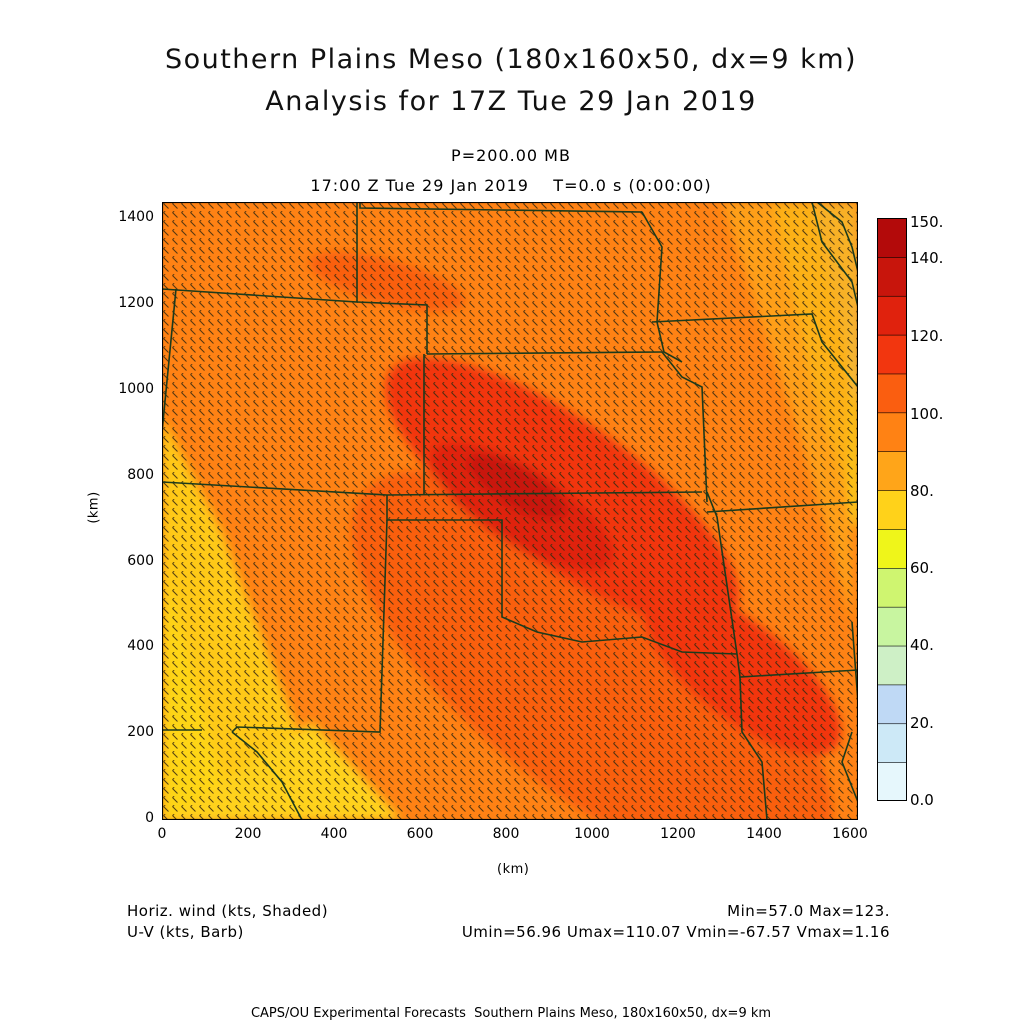  I want to click on colorbar-swatches, so click(892, 509).